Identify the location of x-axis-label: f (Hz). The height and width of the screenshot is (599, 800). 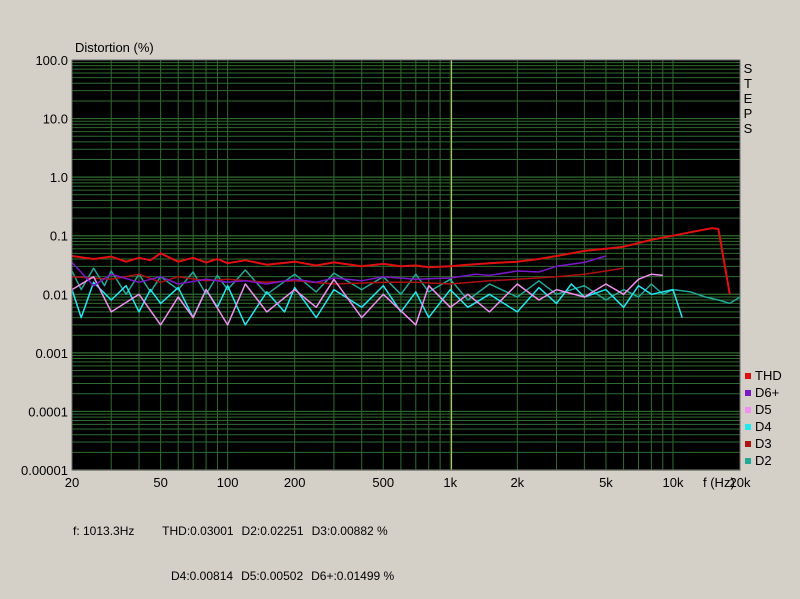
(719, 482).